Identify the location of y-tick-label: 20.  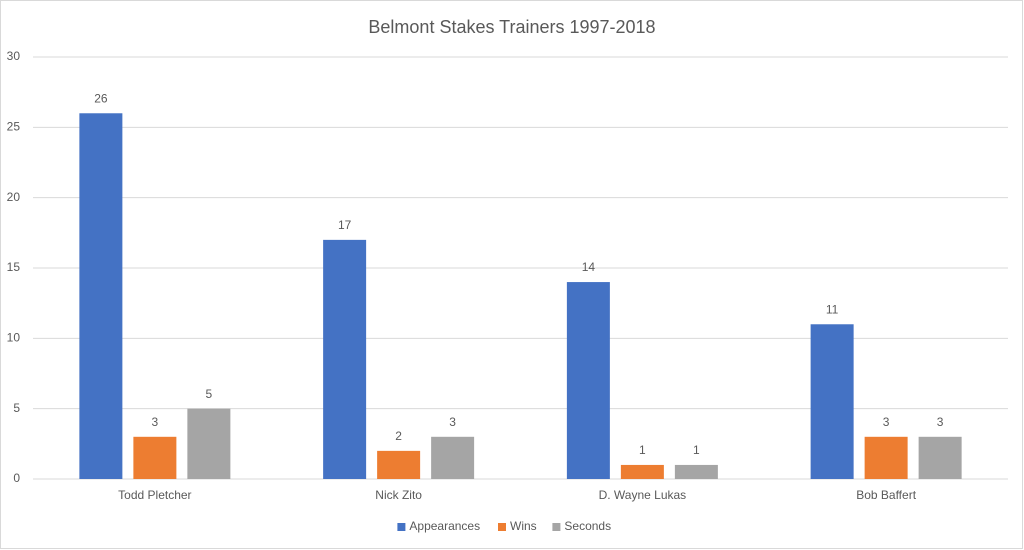
(14, 197).